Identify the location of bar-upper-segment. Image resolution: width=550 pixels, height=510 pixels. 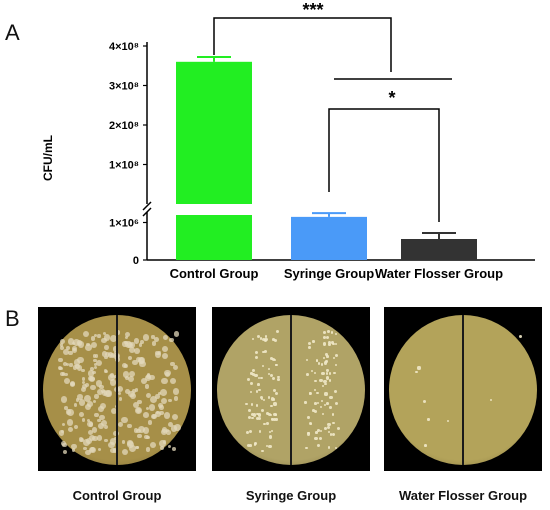
(214, 132).